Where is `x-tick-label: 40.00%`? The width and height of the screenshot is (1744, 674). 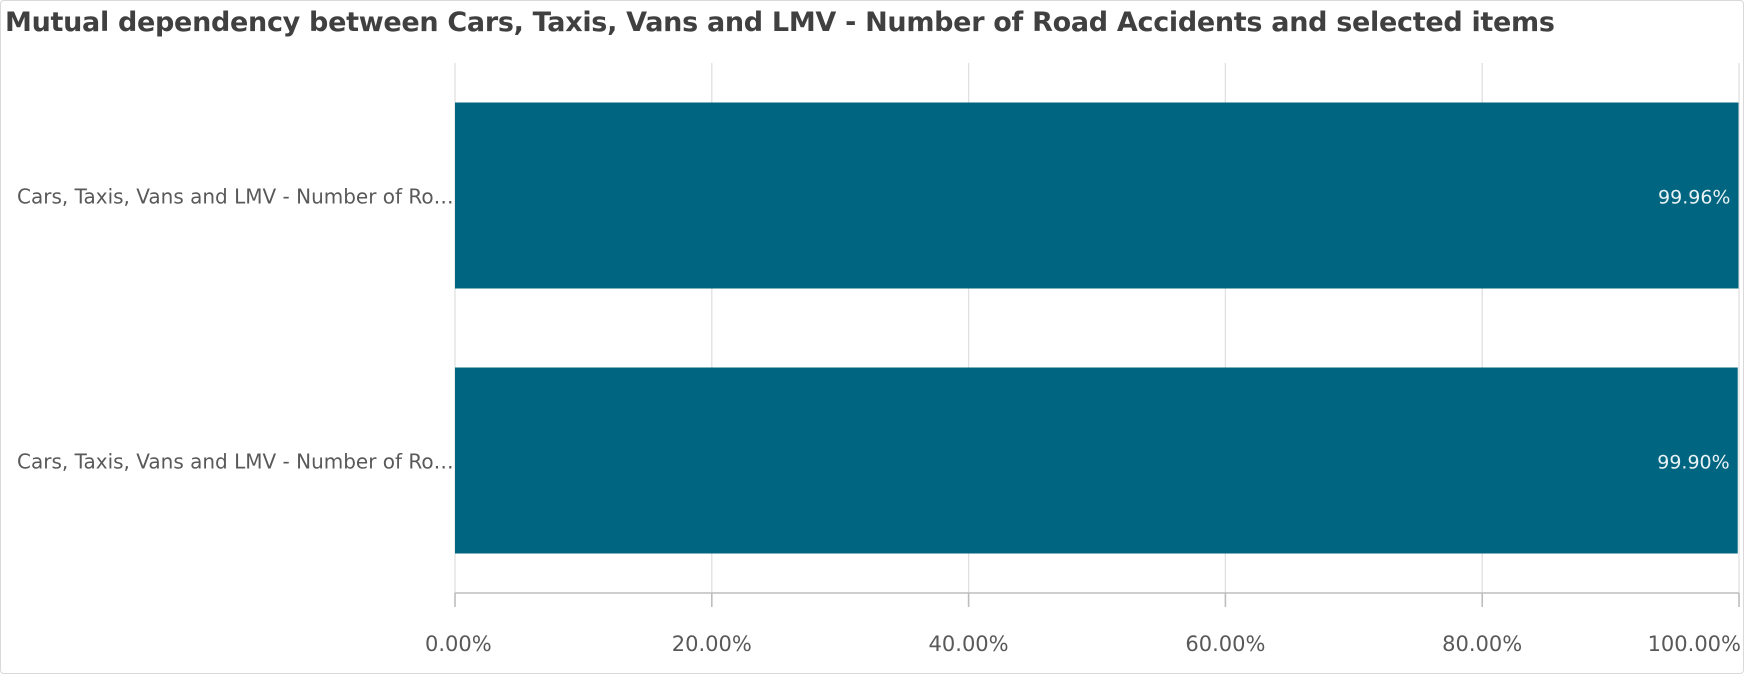 x-tick-label: 40.00% is located at coordinates (969, 644).